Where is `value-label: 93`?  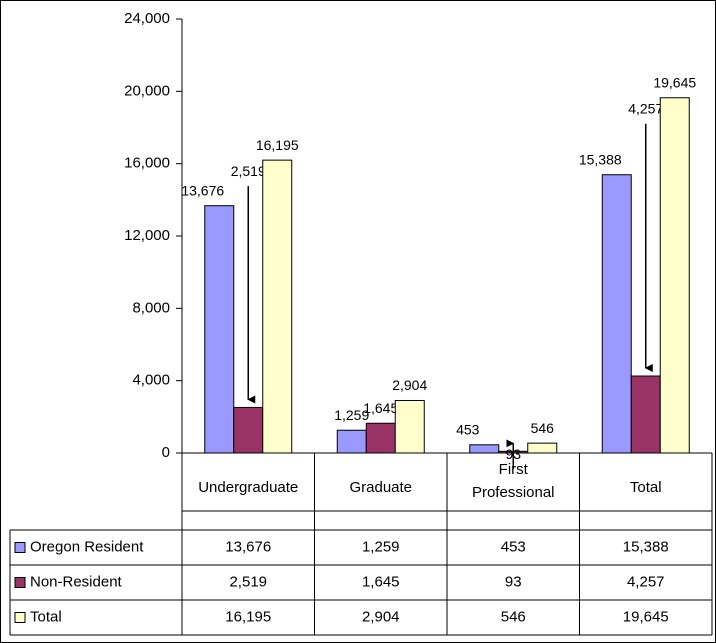
value-label: 93 is located at coordinates (513, 454).